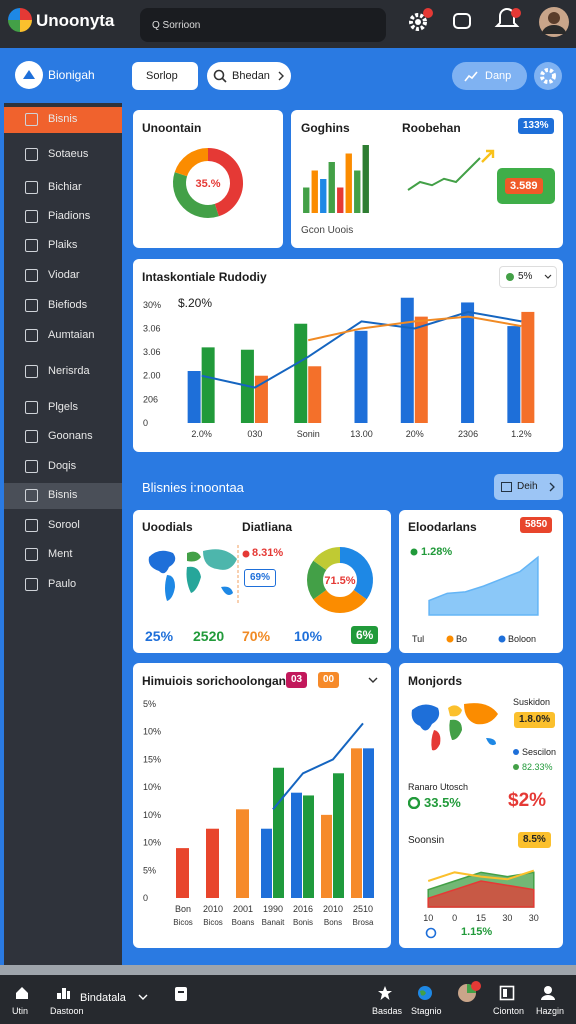 This screenshot has height=1024, width=576. Describe the element at coordinates (325, 128) in the screenshot. I see `card-title: Goghins` at that location.